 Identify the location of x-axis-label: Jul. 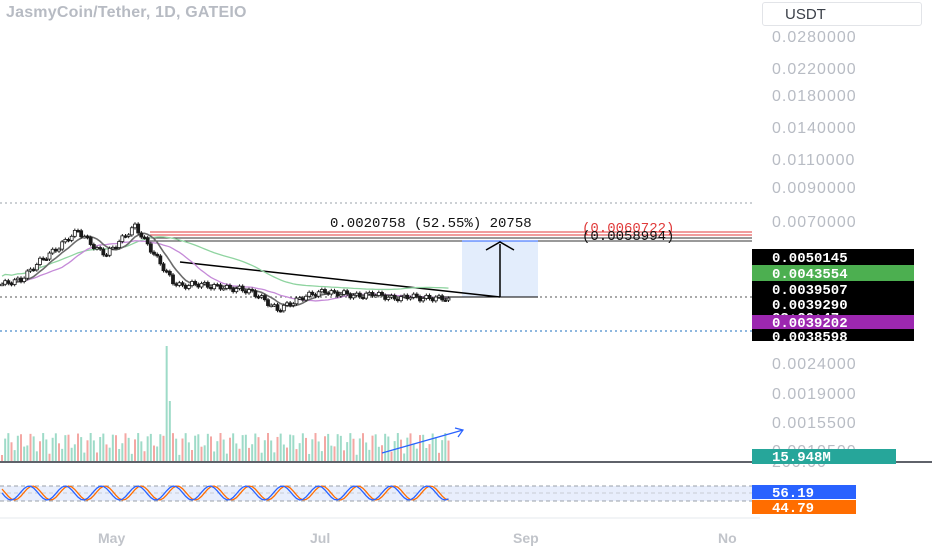
(320, 538).